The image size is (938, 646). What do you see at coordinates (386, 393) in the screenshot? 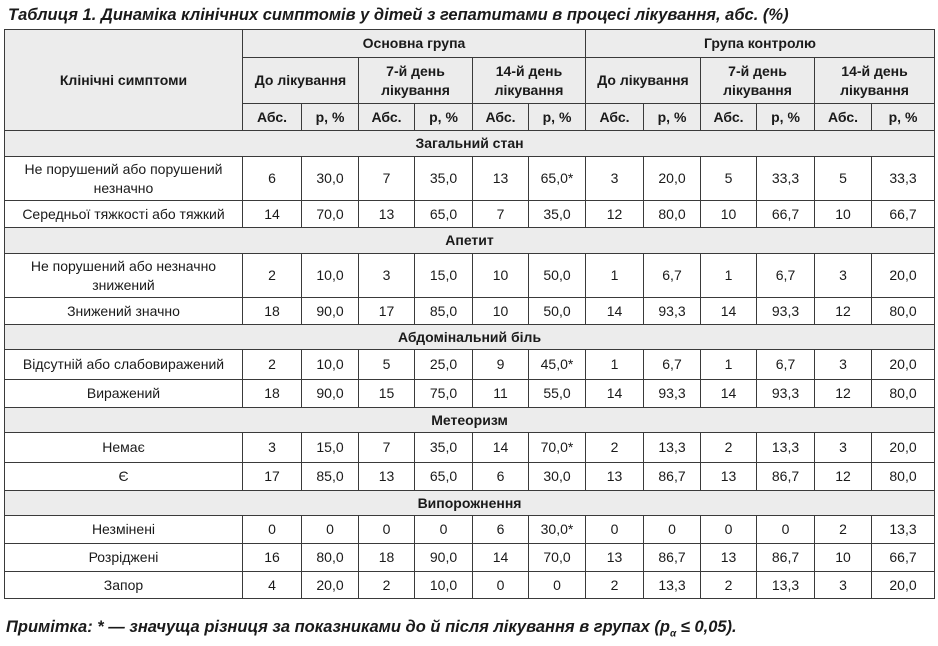
I see `table-cell: 15` at bounding box center [386, 393].